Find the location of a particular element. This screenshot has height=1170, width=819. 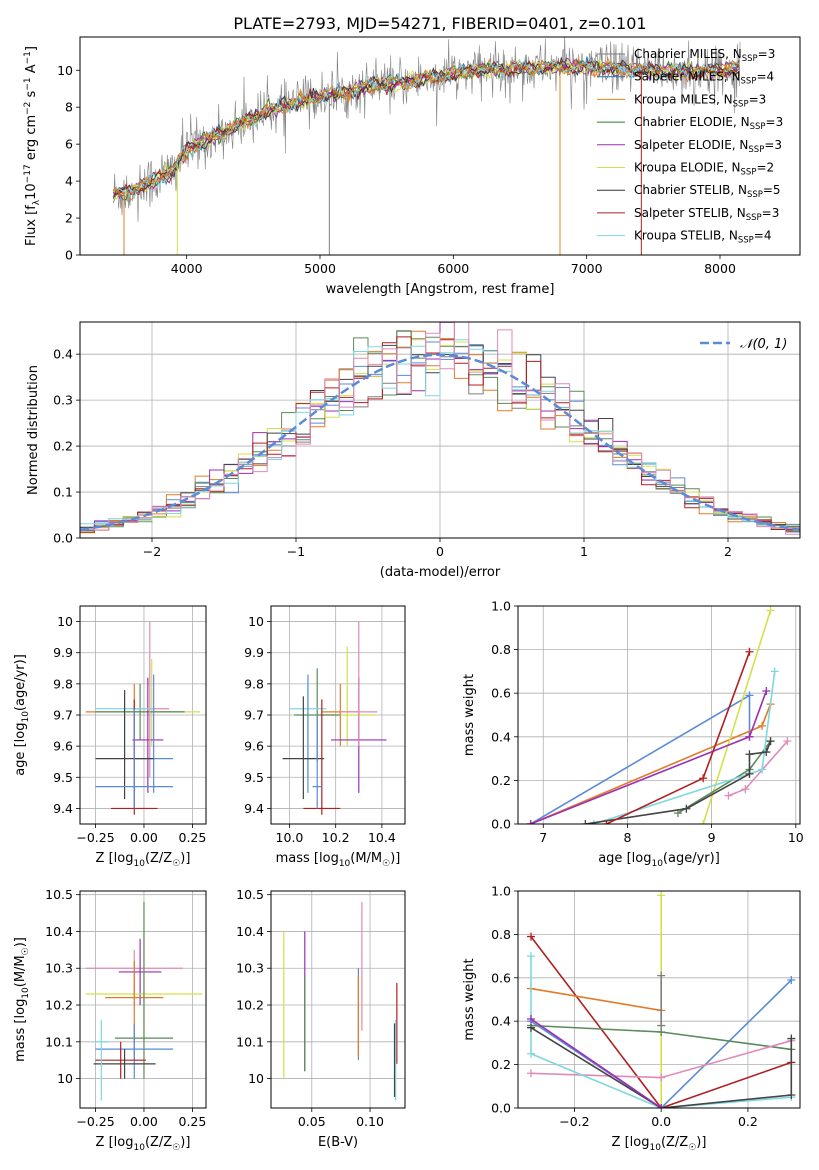

legend-label: Salpeter MILES, NSSP=4 is located at coordinates (704, 78).